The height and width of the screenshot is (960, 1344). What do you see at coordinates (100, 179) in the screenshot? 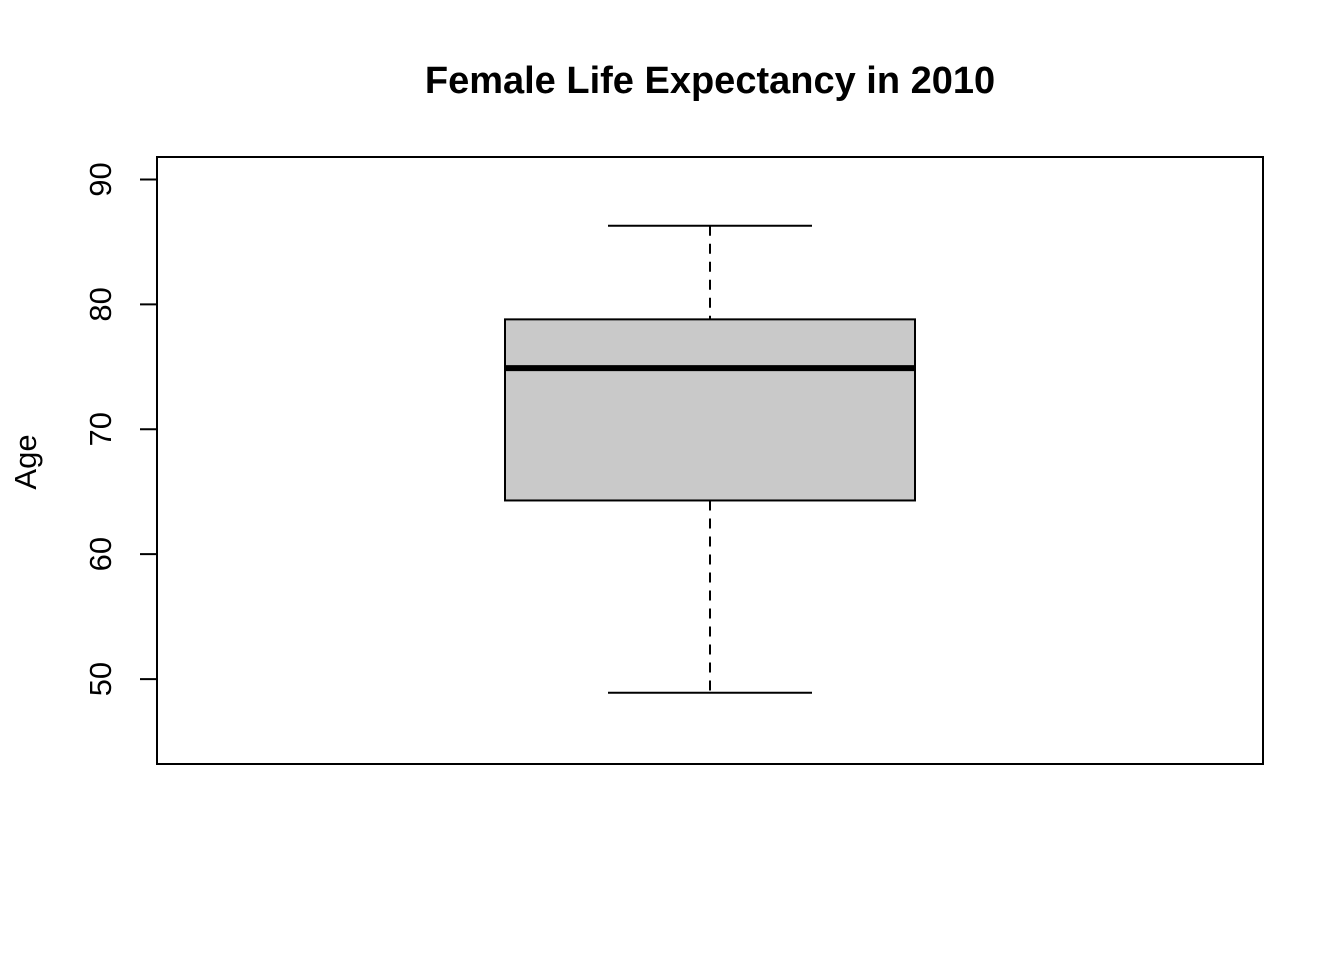
I see `y-tick-label: 90` at bounding box center [100, 179].